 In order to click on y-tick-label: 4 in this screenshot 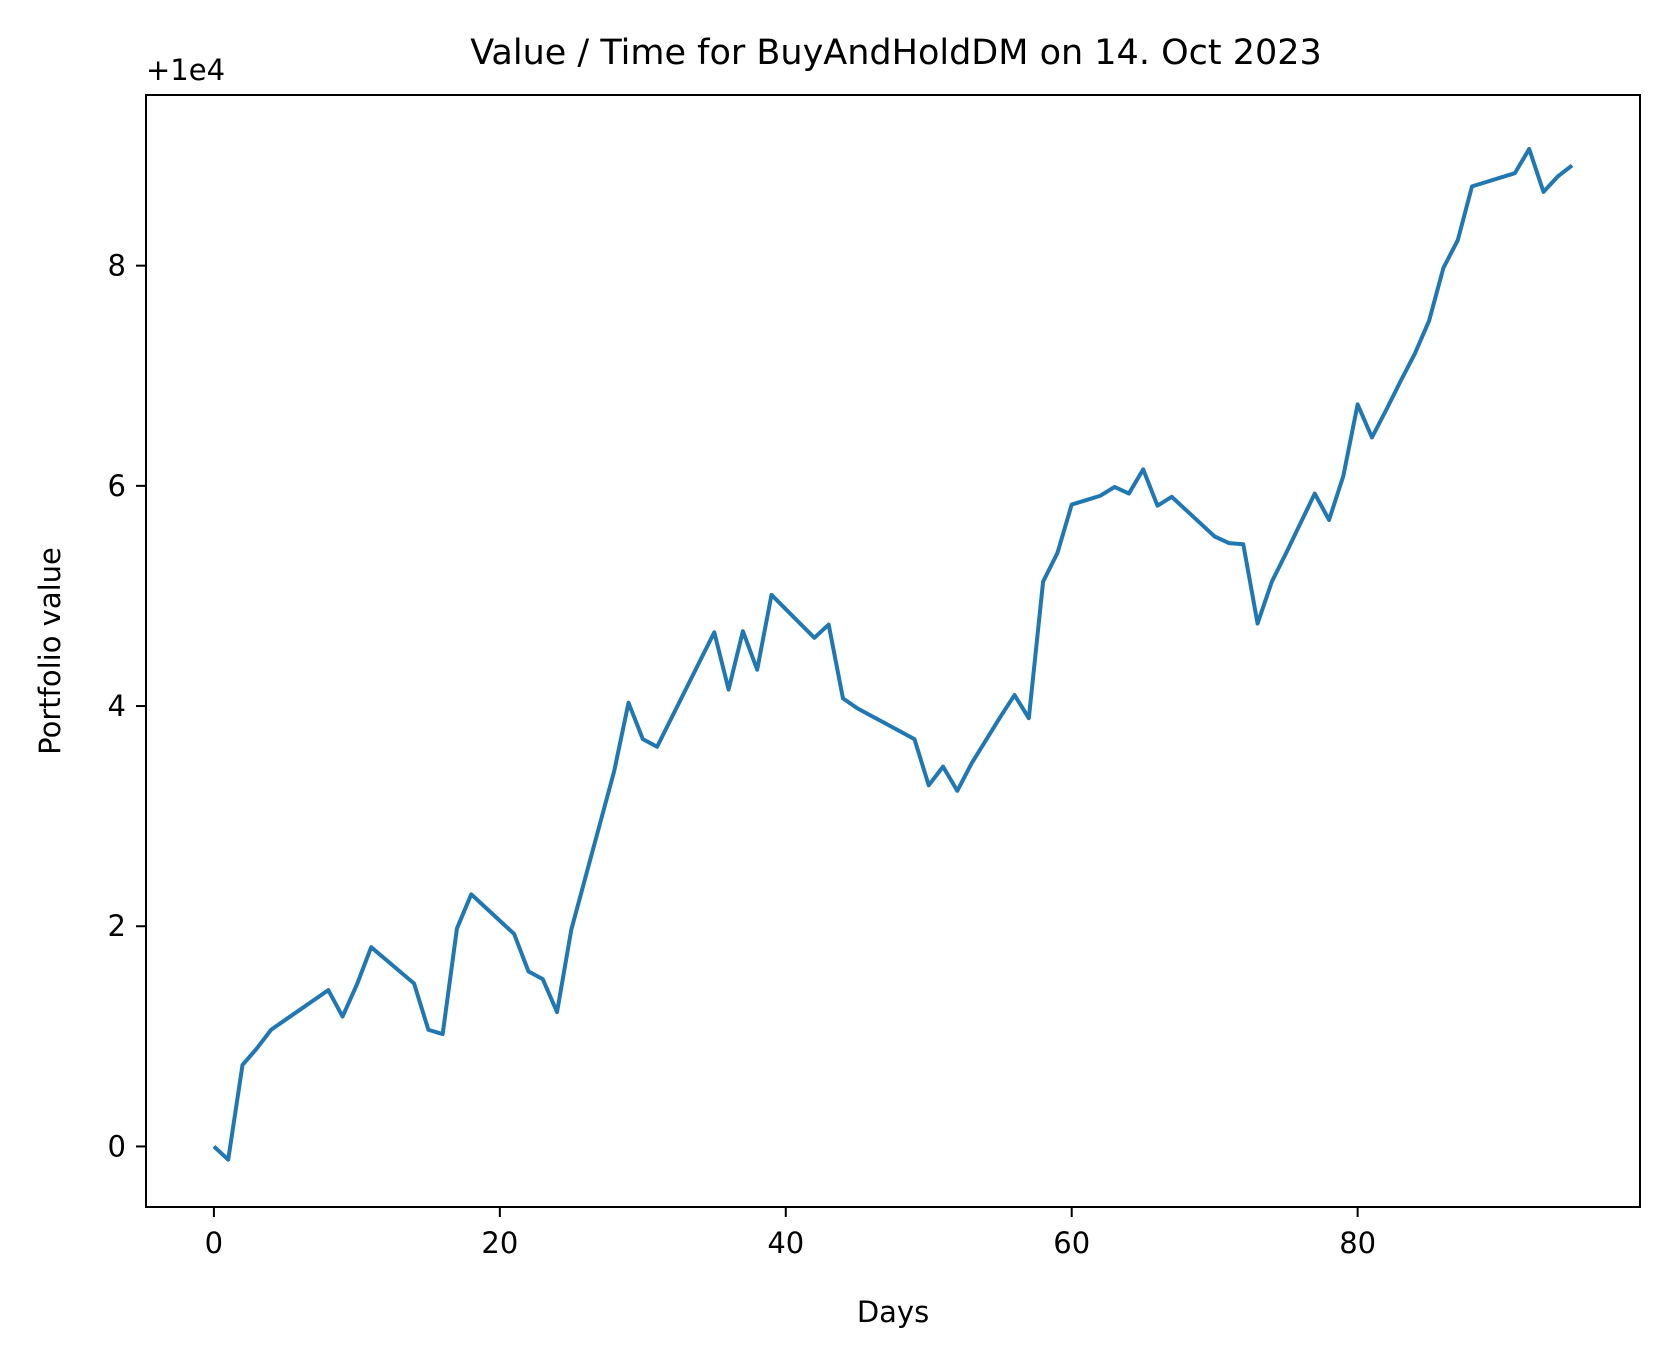, I will do `click(117, 706)`.